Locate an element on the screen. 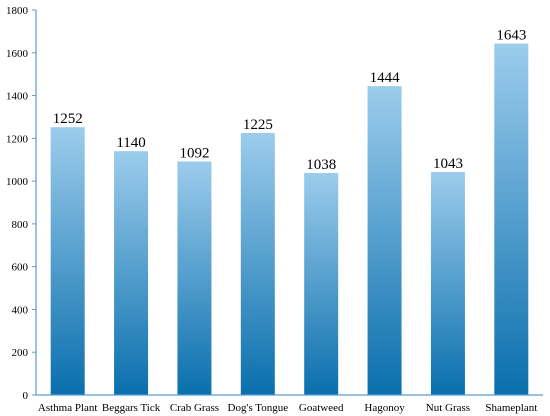 Image resolution: width=550 pixels, height=416 pixels. x-tick-label: Crab Grass is located at coordinates (194, 408).